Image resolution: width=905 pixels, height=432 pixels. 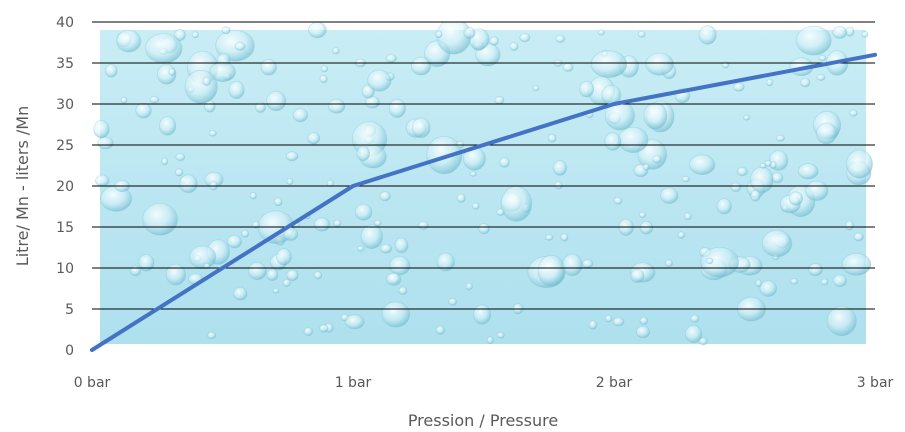 What do you see at coordinates (65, 105) in the screenshot?
I see `y-tick-label-30: 30` at bounding box center [65, 105].